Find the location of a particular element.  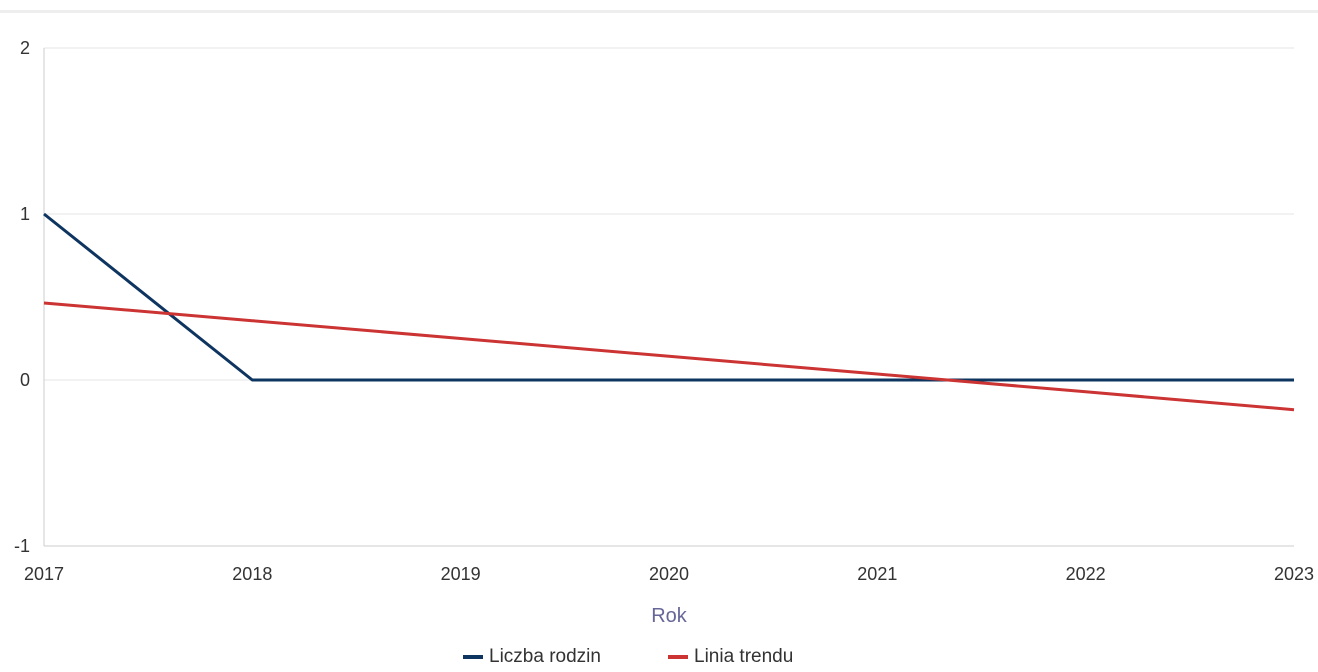

y-tick-label: 1 is located at coordinates (25, 214).